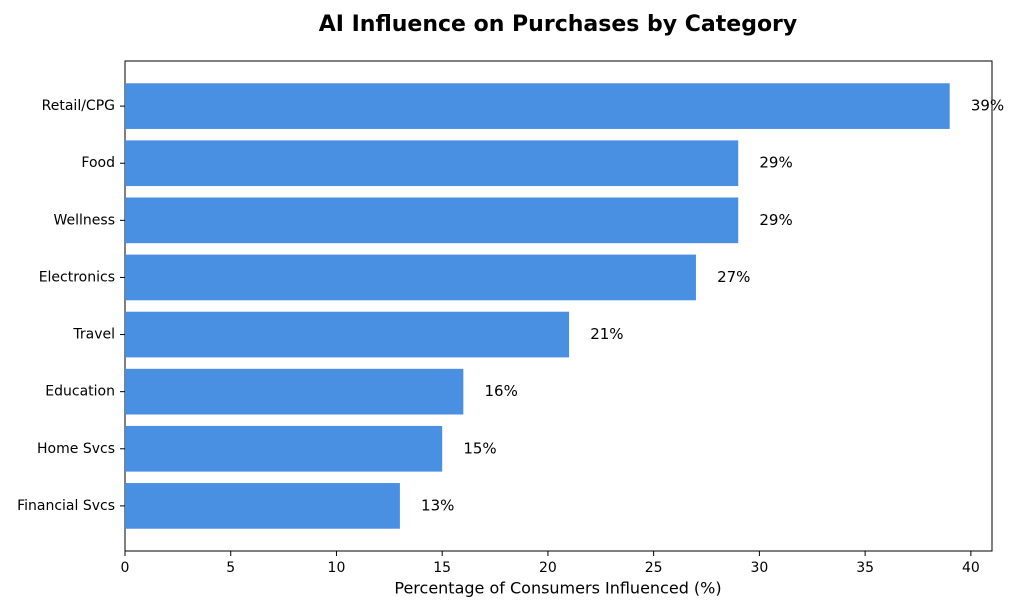 The height and width of the screenshot is (614, 1024). Describe the element at coordinates (500, 391) in the screenshot. I see `value-label: 16%` at that location.